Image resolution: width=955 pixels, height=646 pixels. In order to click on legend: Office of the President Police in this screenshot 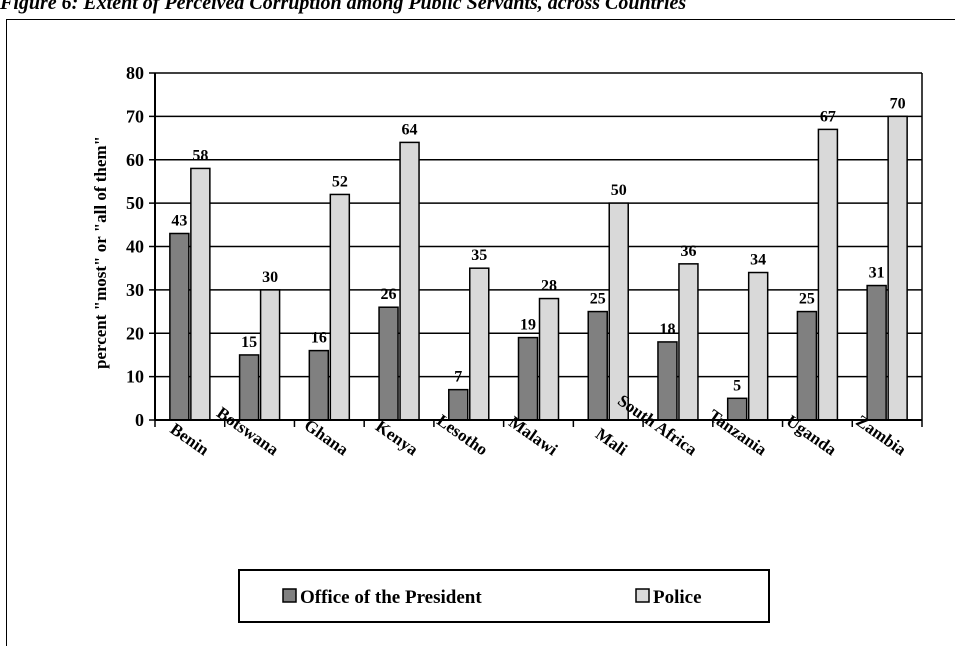, I will do `click(504, 596)`.